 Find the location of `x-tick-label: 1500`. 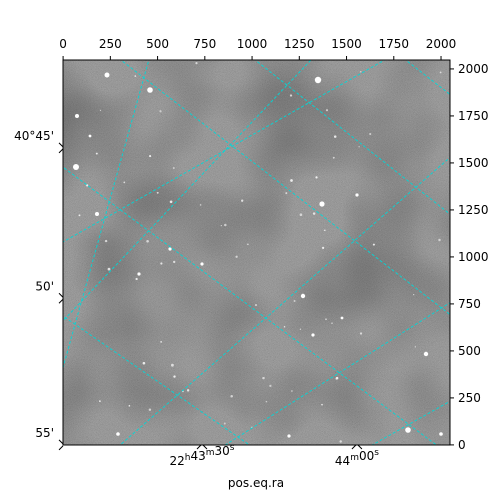

x-tick-label: 1500 is located at coordinates (346, 44).